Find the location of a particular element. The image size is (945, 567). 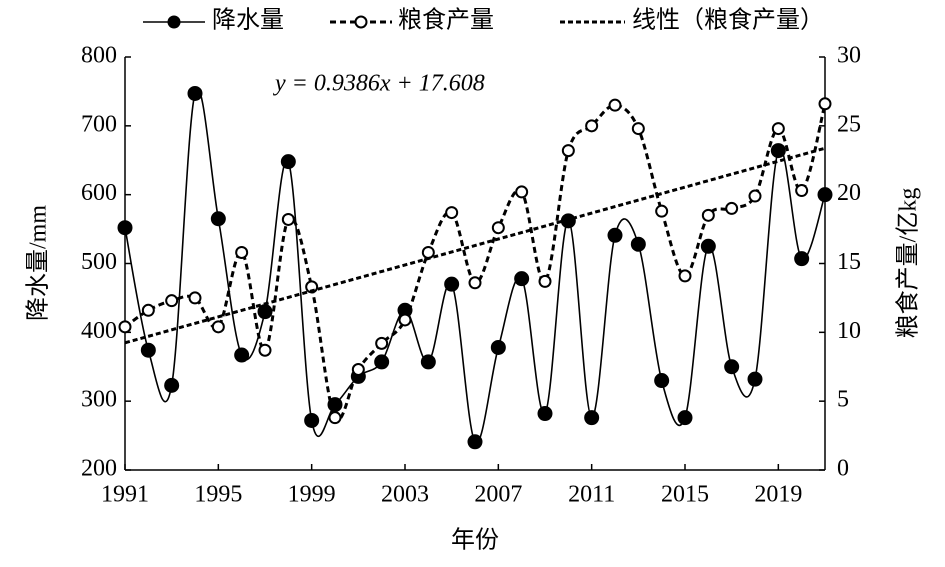

y2-axis-label: 粮食产量/亿kg is located at coordinates (908, 263).